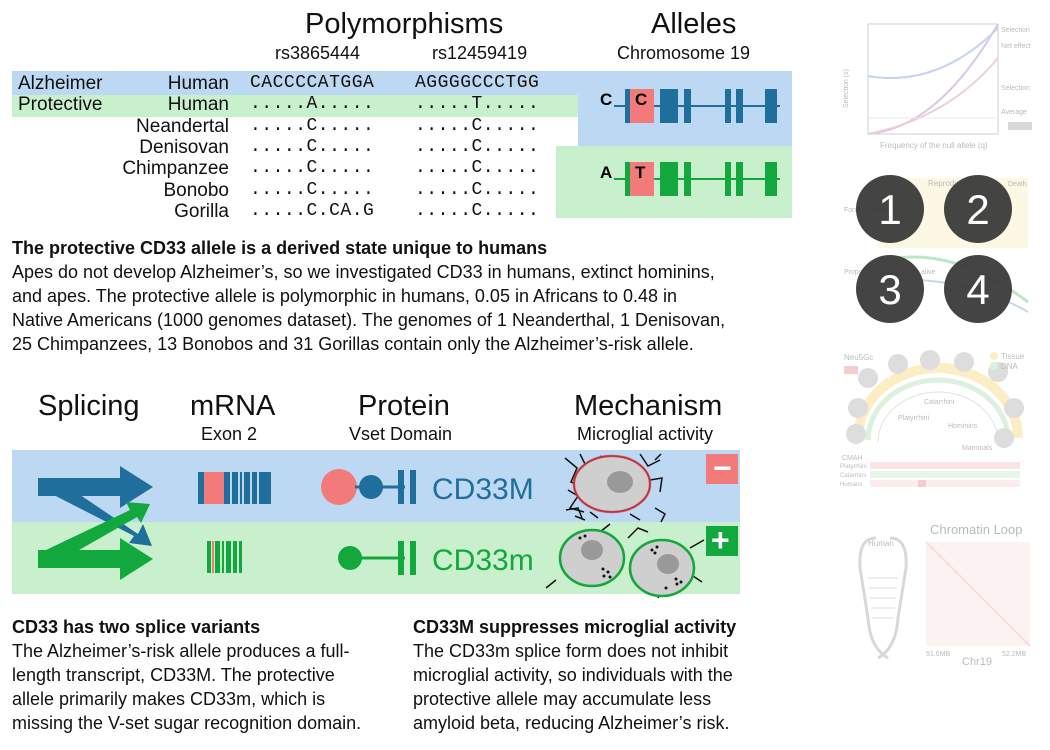 This screenshot has height=750, width=1050. Describe the element at coordinates (427, 487) in the screenshot. I see `protein-cd33M: CD33M` at that location.